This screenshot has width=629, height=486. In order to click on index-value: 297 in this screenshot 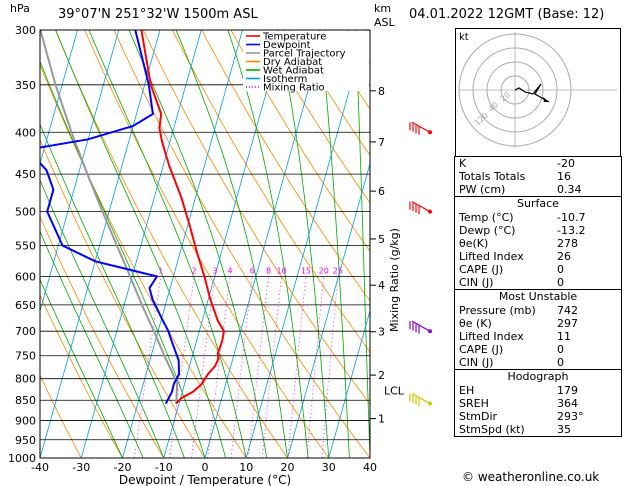, I will do `click(567, 323)`.